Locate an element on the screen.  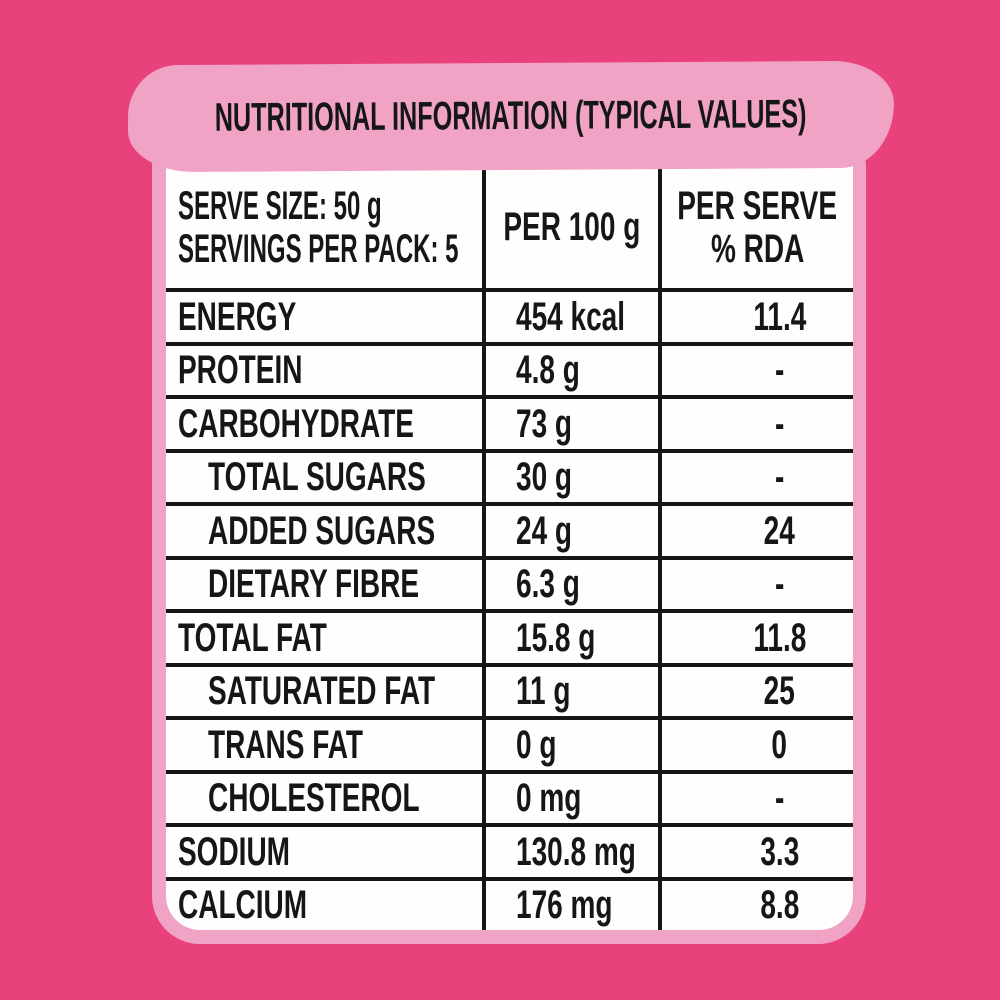
rda-value-cell: 25 is located at coordinates (755, 691).